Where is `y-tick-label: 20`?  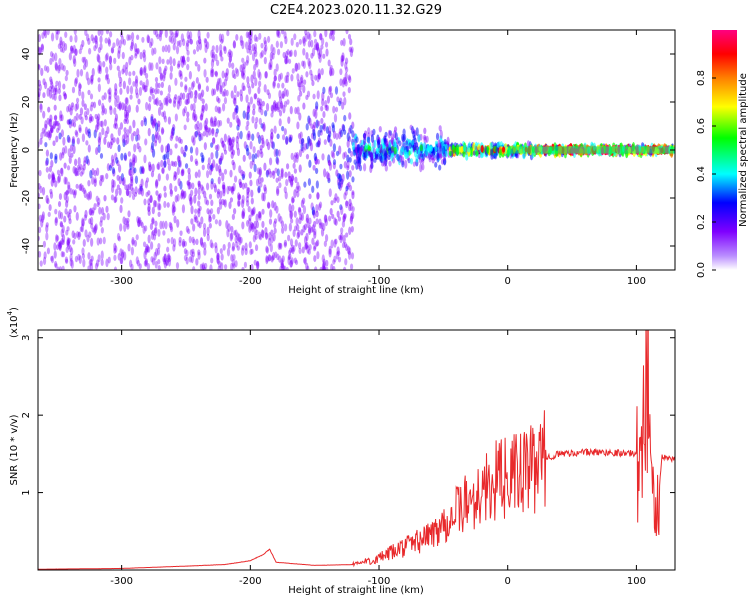 y-tick-label: 20 is located at coordinates (26, 102).